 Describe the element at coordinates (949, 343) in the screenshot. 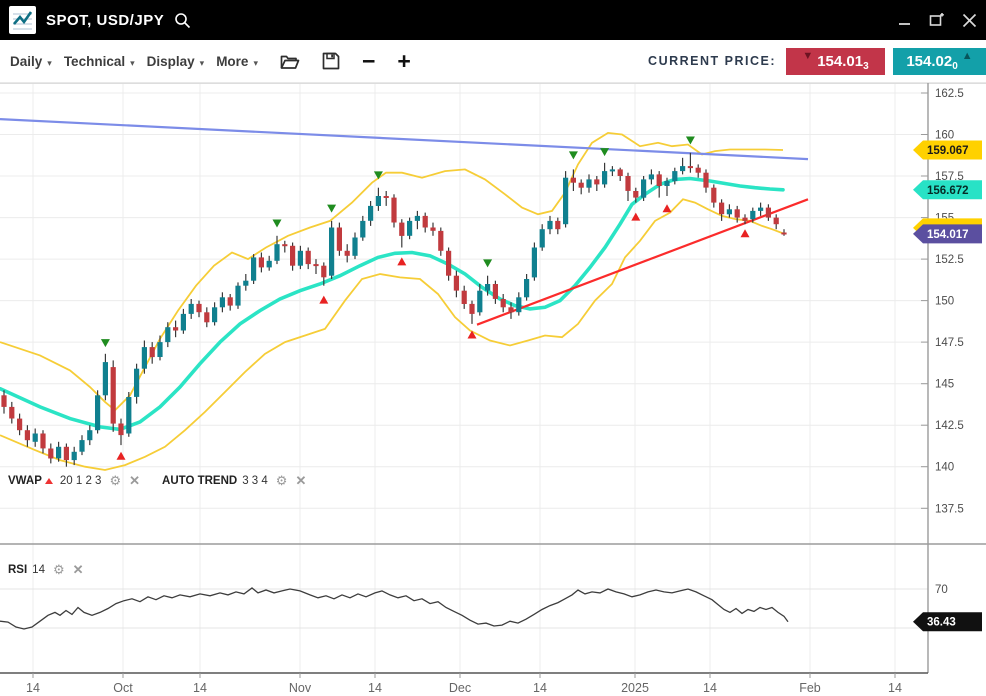

I see `price-tick-label: 147.5` at that location.